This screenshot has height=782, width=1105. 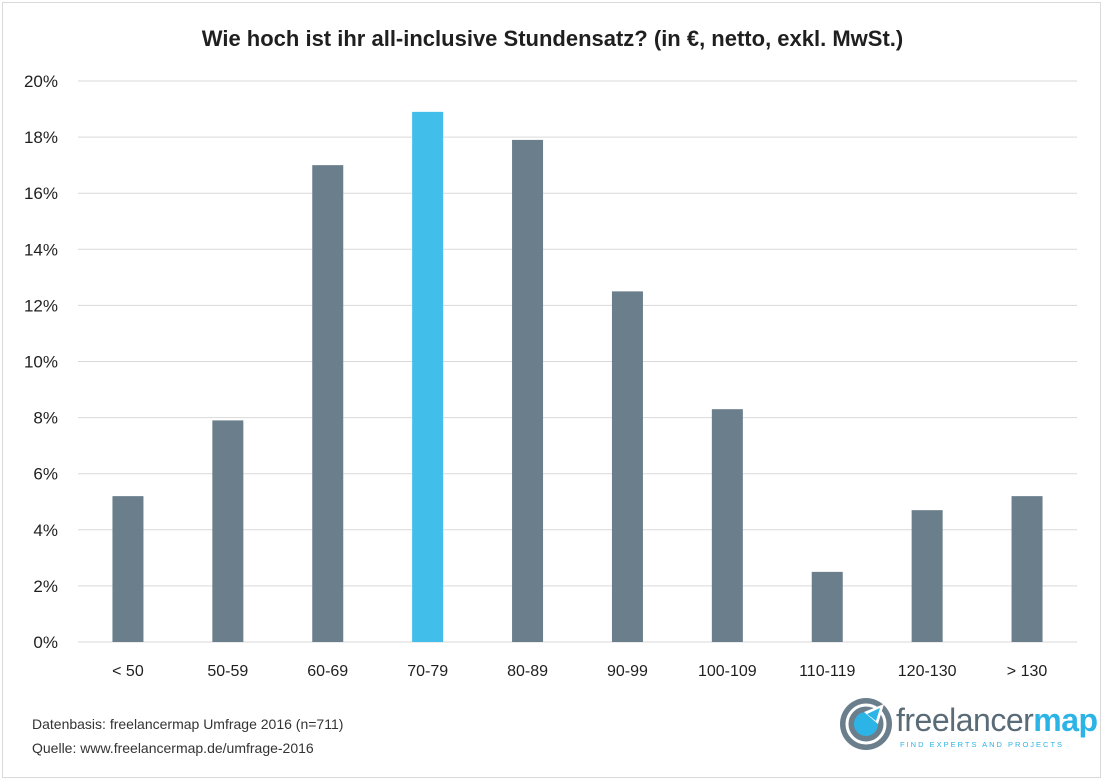 What do you see at coordinates (41, 81) in the screenshot?
I see `y-tick-label: 20%` at bounding box center [41, 81].